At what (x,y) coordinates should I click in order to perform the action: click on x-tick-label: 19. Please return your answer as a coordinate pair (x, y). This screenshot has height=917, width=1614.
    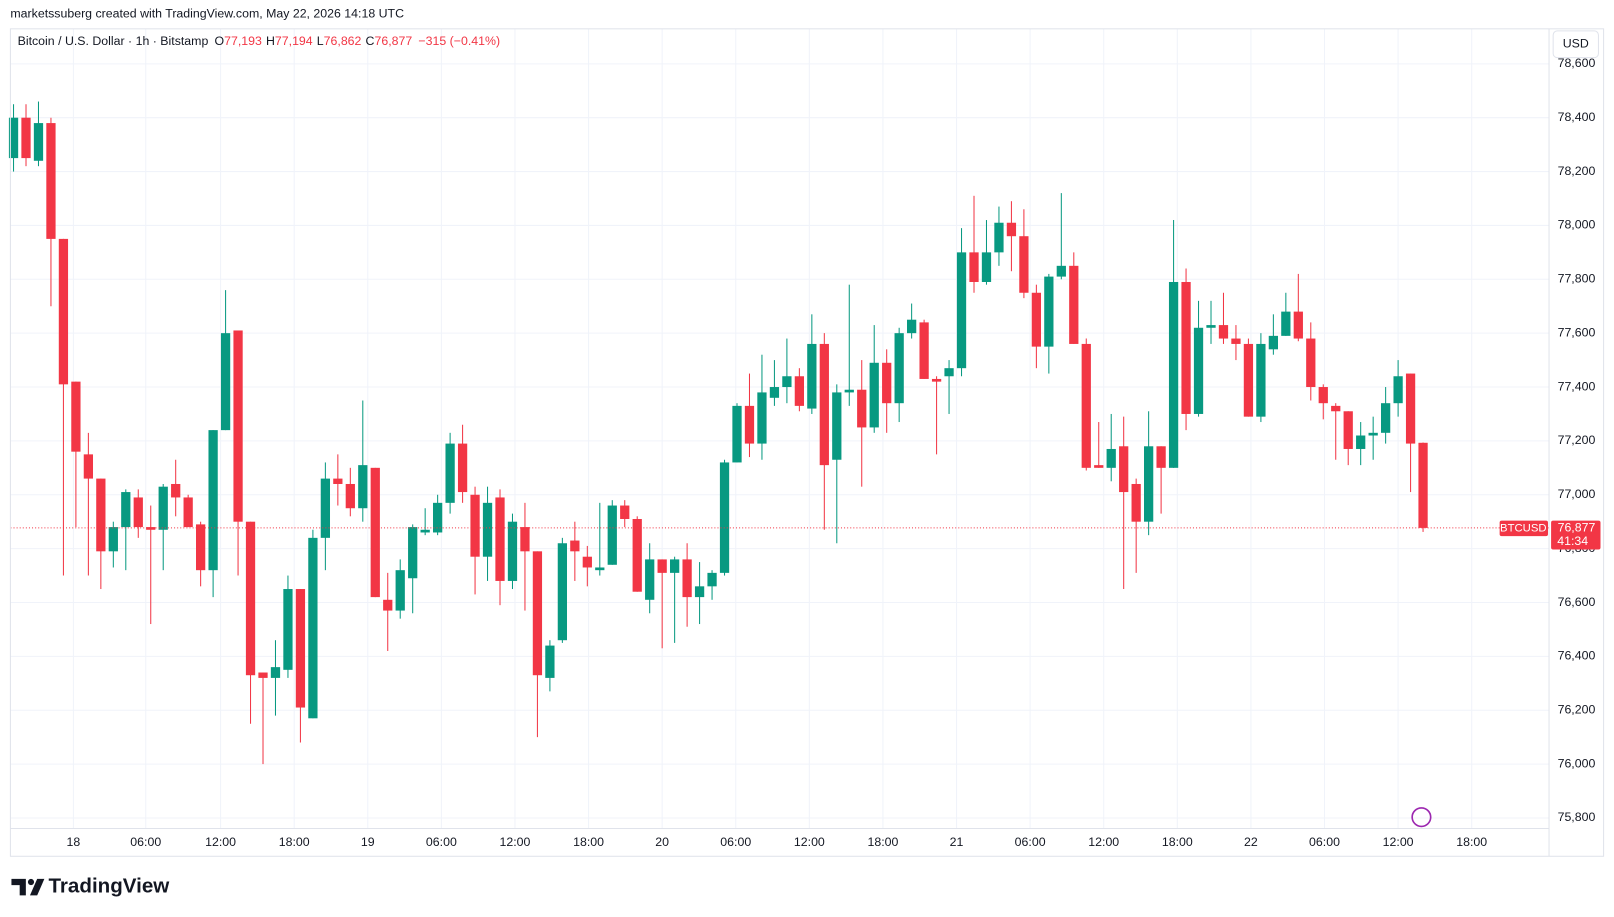
    Looking at the image, I should click on (368, 842).